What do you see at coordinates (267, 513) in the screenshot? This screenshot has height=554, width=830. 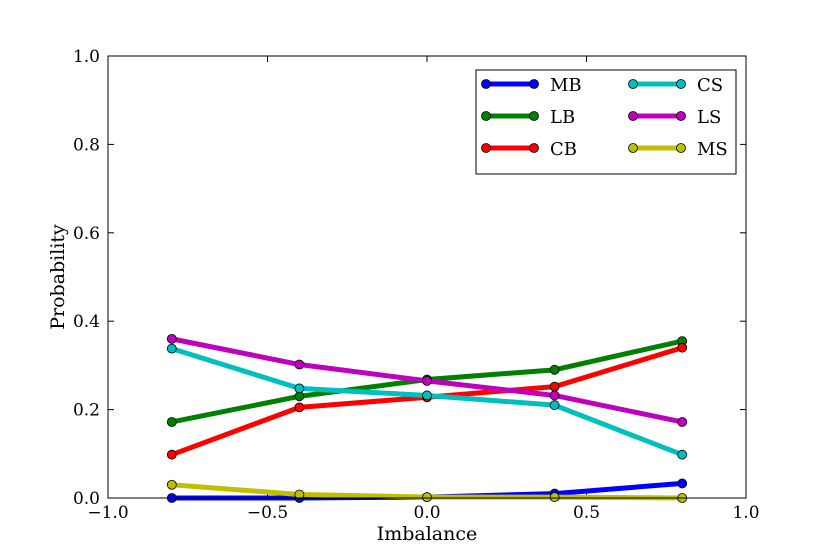 I see `x-tick-label: −0.5` at bounding box center [267, 513].